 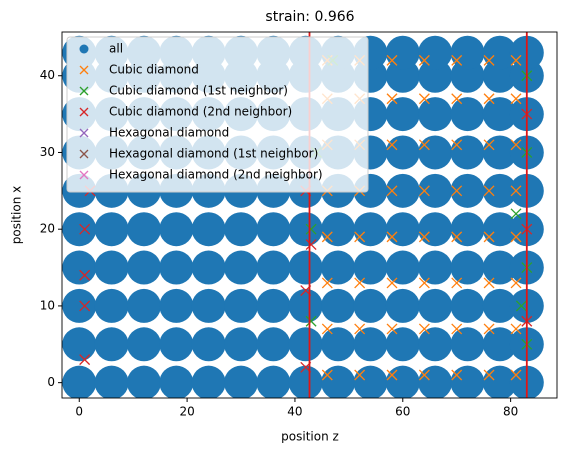 I want to click on chart-title: strain: 0.966, so click(x=309, y=17).